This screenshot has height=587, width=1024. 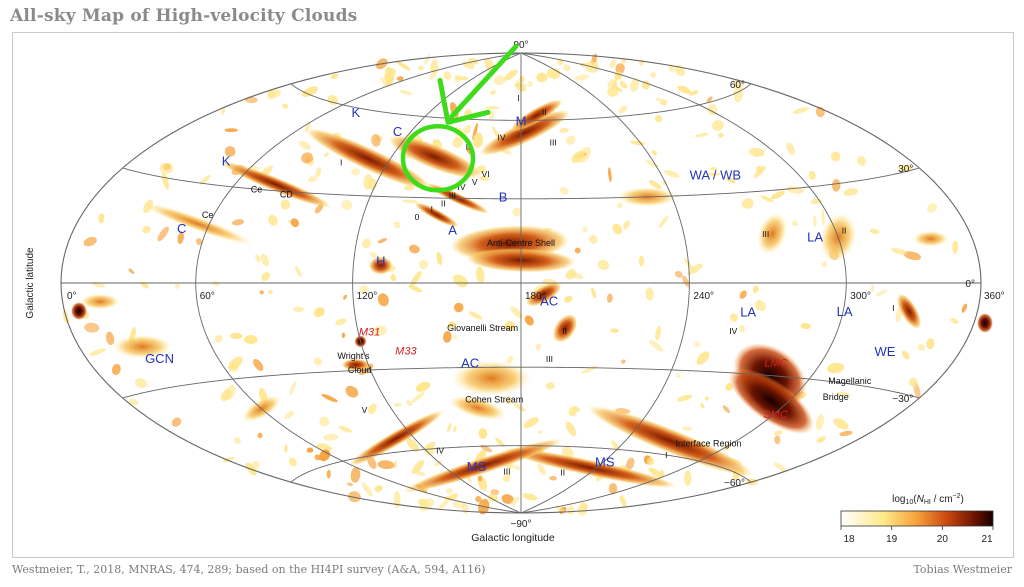 I want to click on annotation-layer, so click(x=459, y=118).